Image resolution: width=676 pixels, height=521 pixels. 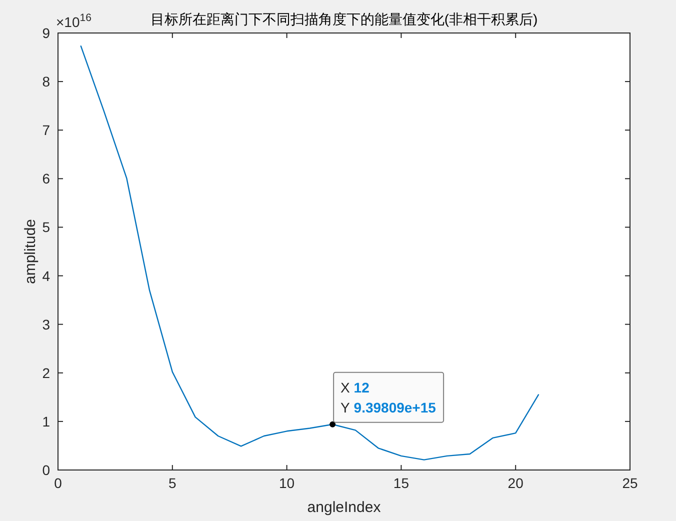 I want to click on y-tick-label: 3, so click(x=46, y=324).